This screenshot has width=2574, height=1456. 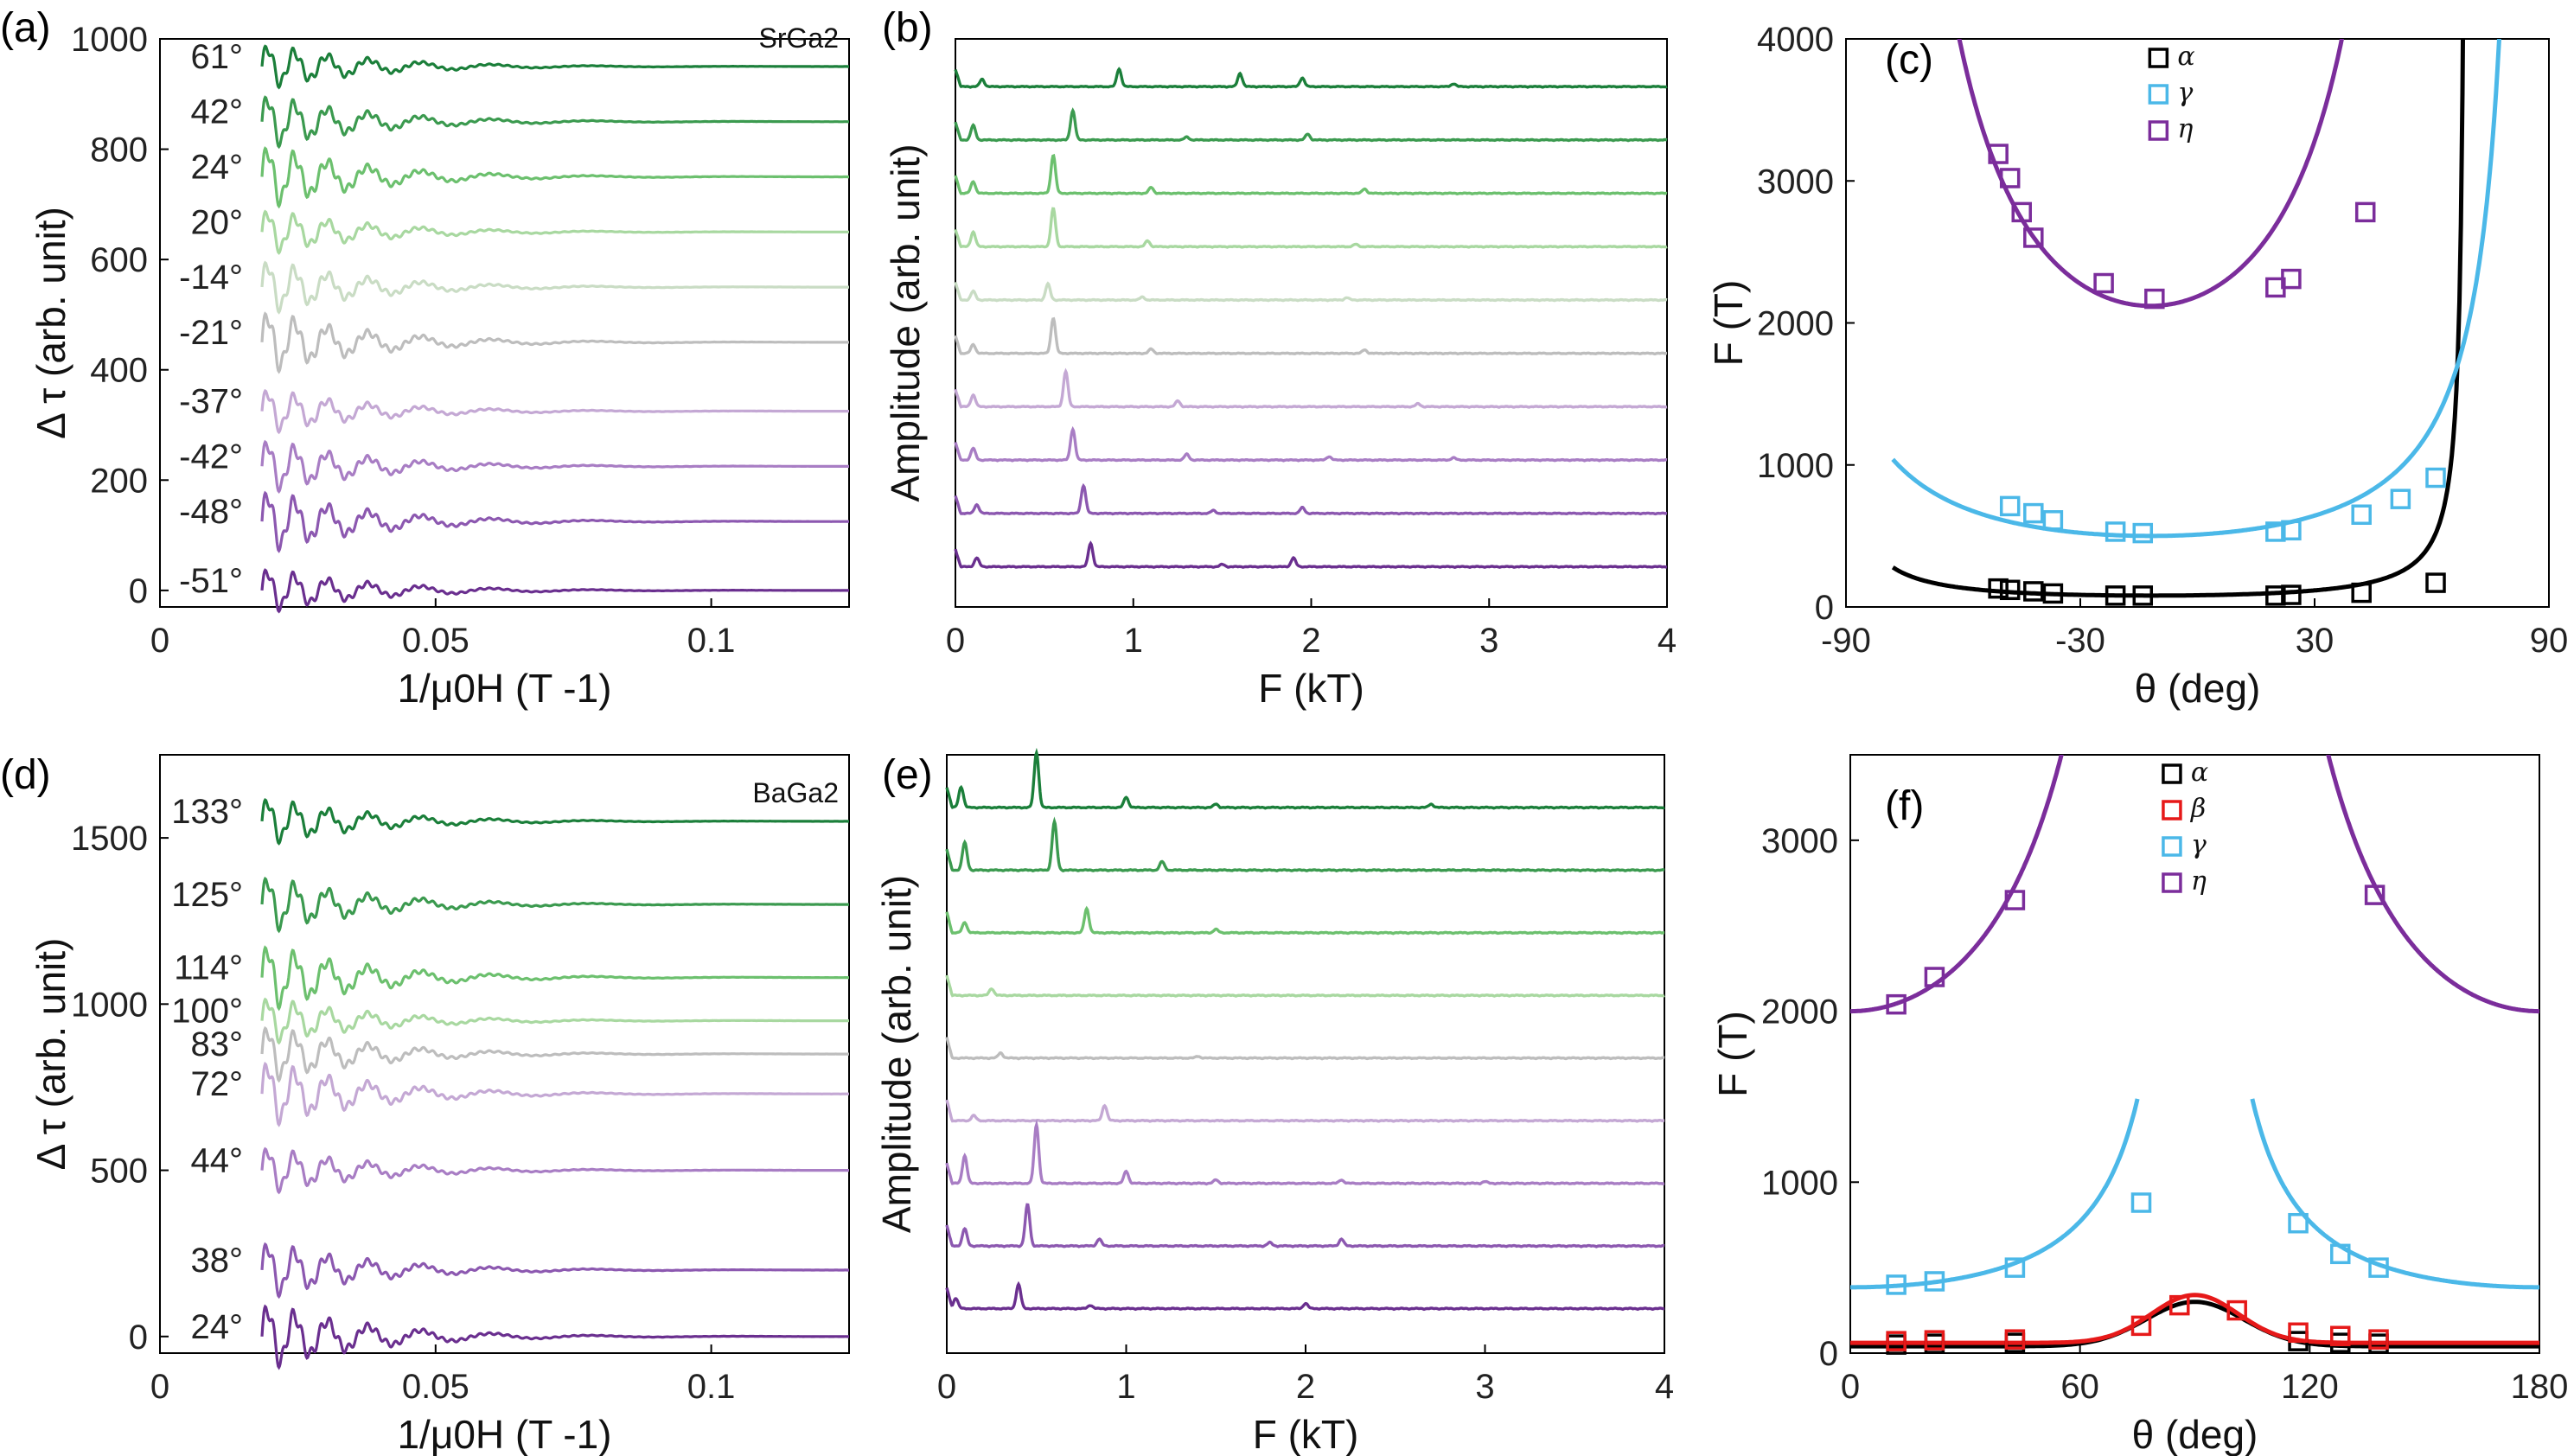 I want to click on panel-label-b: (b), so click(x=907, y=28).